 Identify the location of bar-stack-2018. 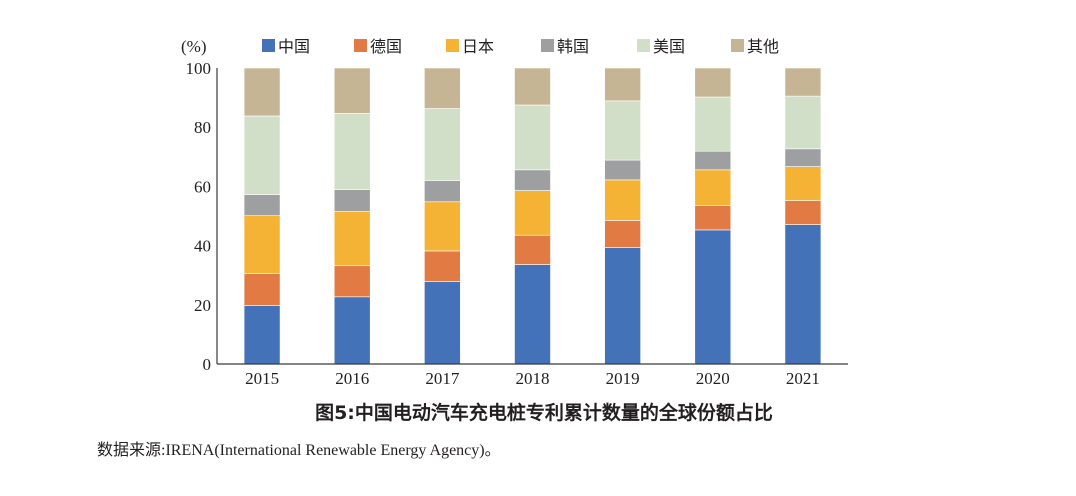
(532, 216).